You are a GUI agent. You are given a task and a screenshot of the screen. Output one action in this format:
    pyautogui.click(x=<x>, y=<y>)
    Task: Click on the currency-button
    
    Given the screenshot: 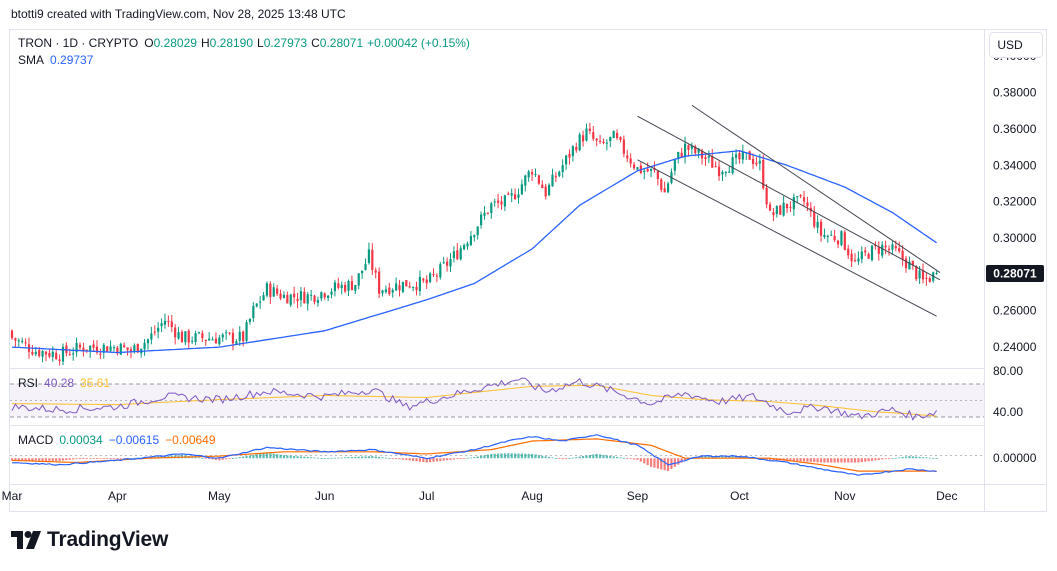 What is the action you would take?
    pyautogui.click(x=1016, y=45)
    